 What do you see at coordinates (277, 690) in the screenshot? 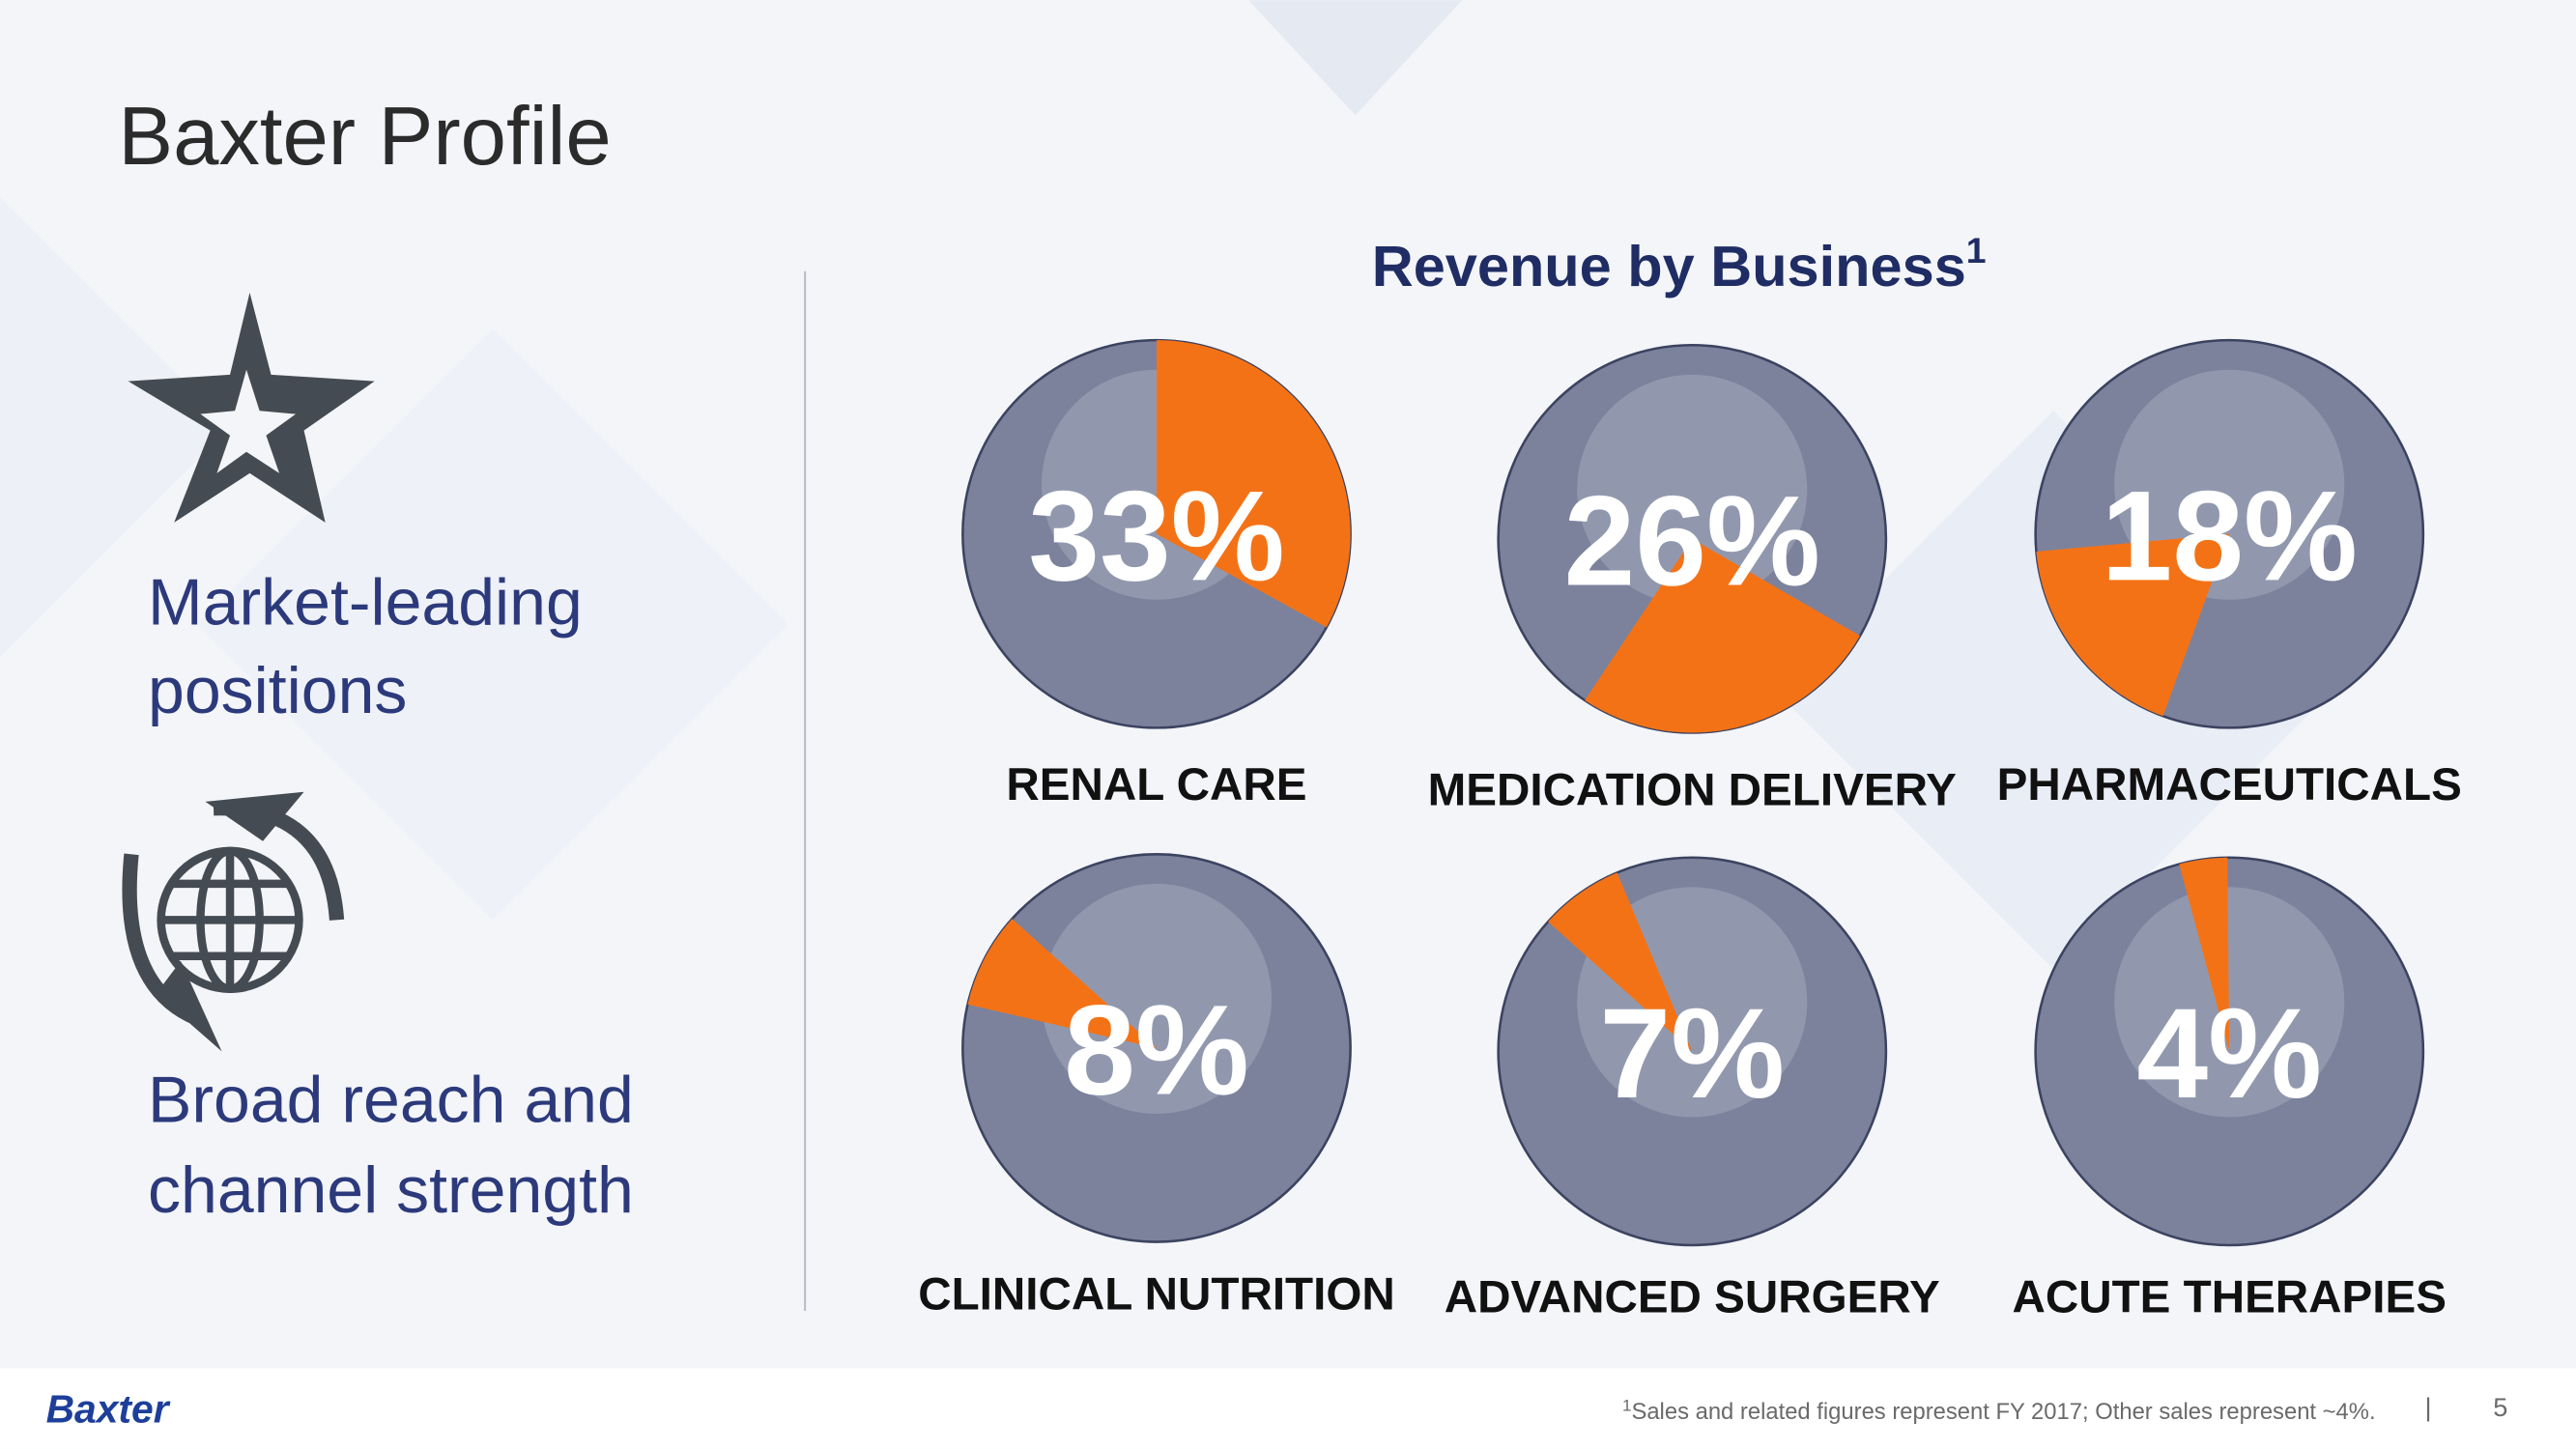
I see `left-item-line: positions` at bounding box center [277, 690].